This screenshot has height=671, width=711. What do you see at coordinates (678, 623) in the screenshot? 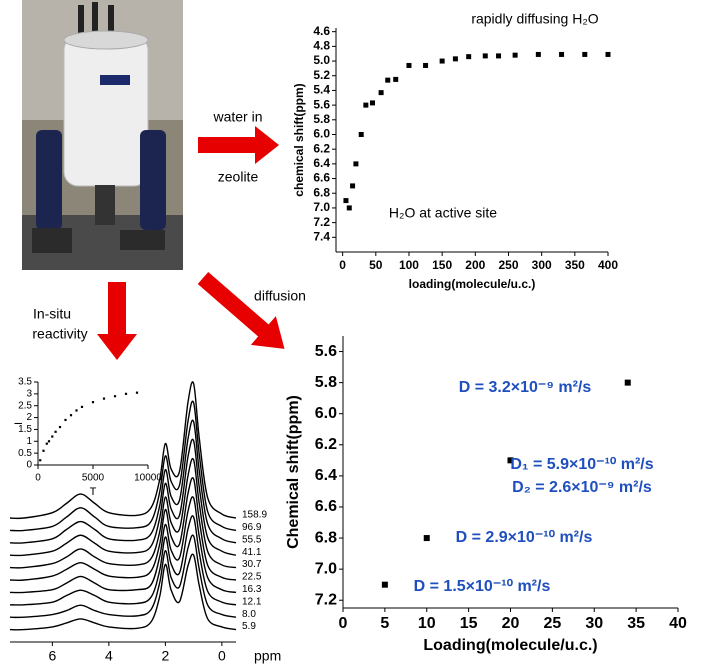
I see `x-tick-label: 40` at bounding box center [678, 623].